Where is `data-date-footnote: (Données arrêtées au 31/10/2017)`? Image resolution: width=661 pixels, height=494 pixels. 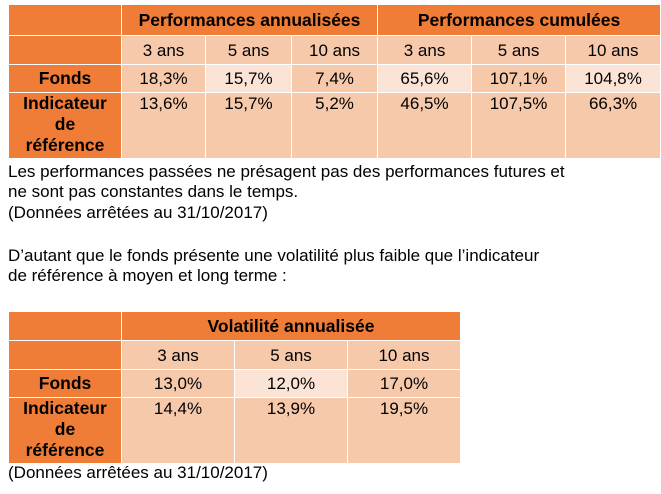 data-date-footnote: (Données arrêtées au 31/10/2017) is located at coordinates (138, 472).